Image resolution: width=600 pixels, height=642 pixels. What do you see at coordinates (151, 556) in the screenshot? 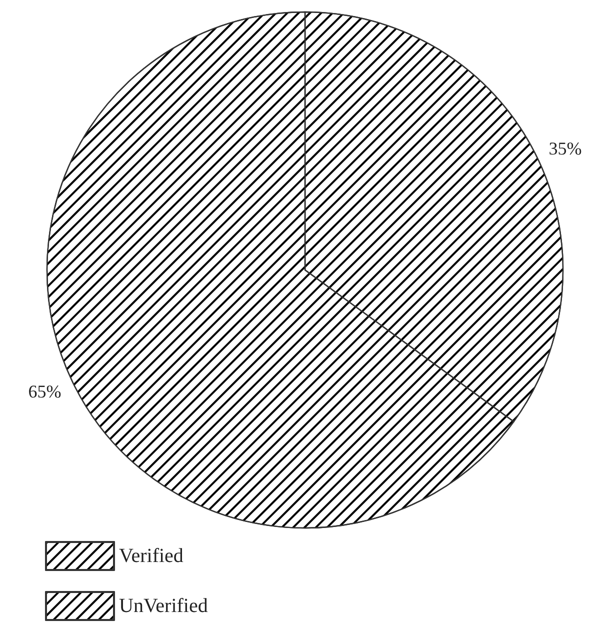
I see `legend-label: Verified` at bounding box center [151, 556].